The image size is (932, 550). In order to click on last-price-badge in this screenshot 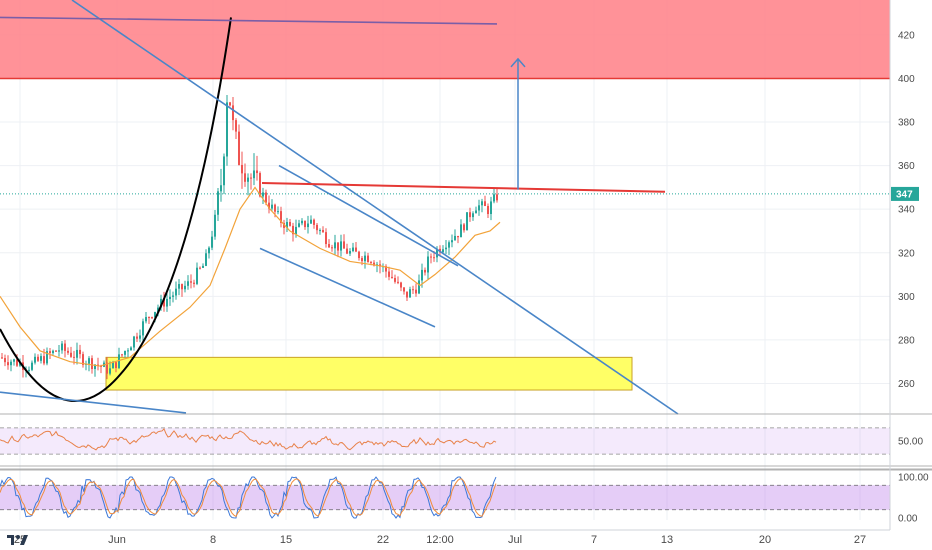, I will do `click(905, 193)`.